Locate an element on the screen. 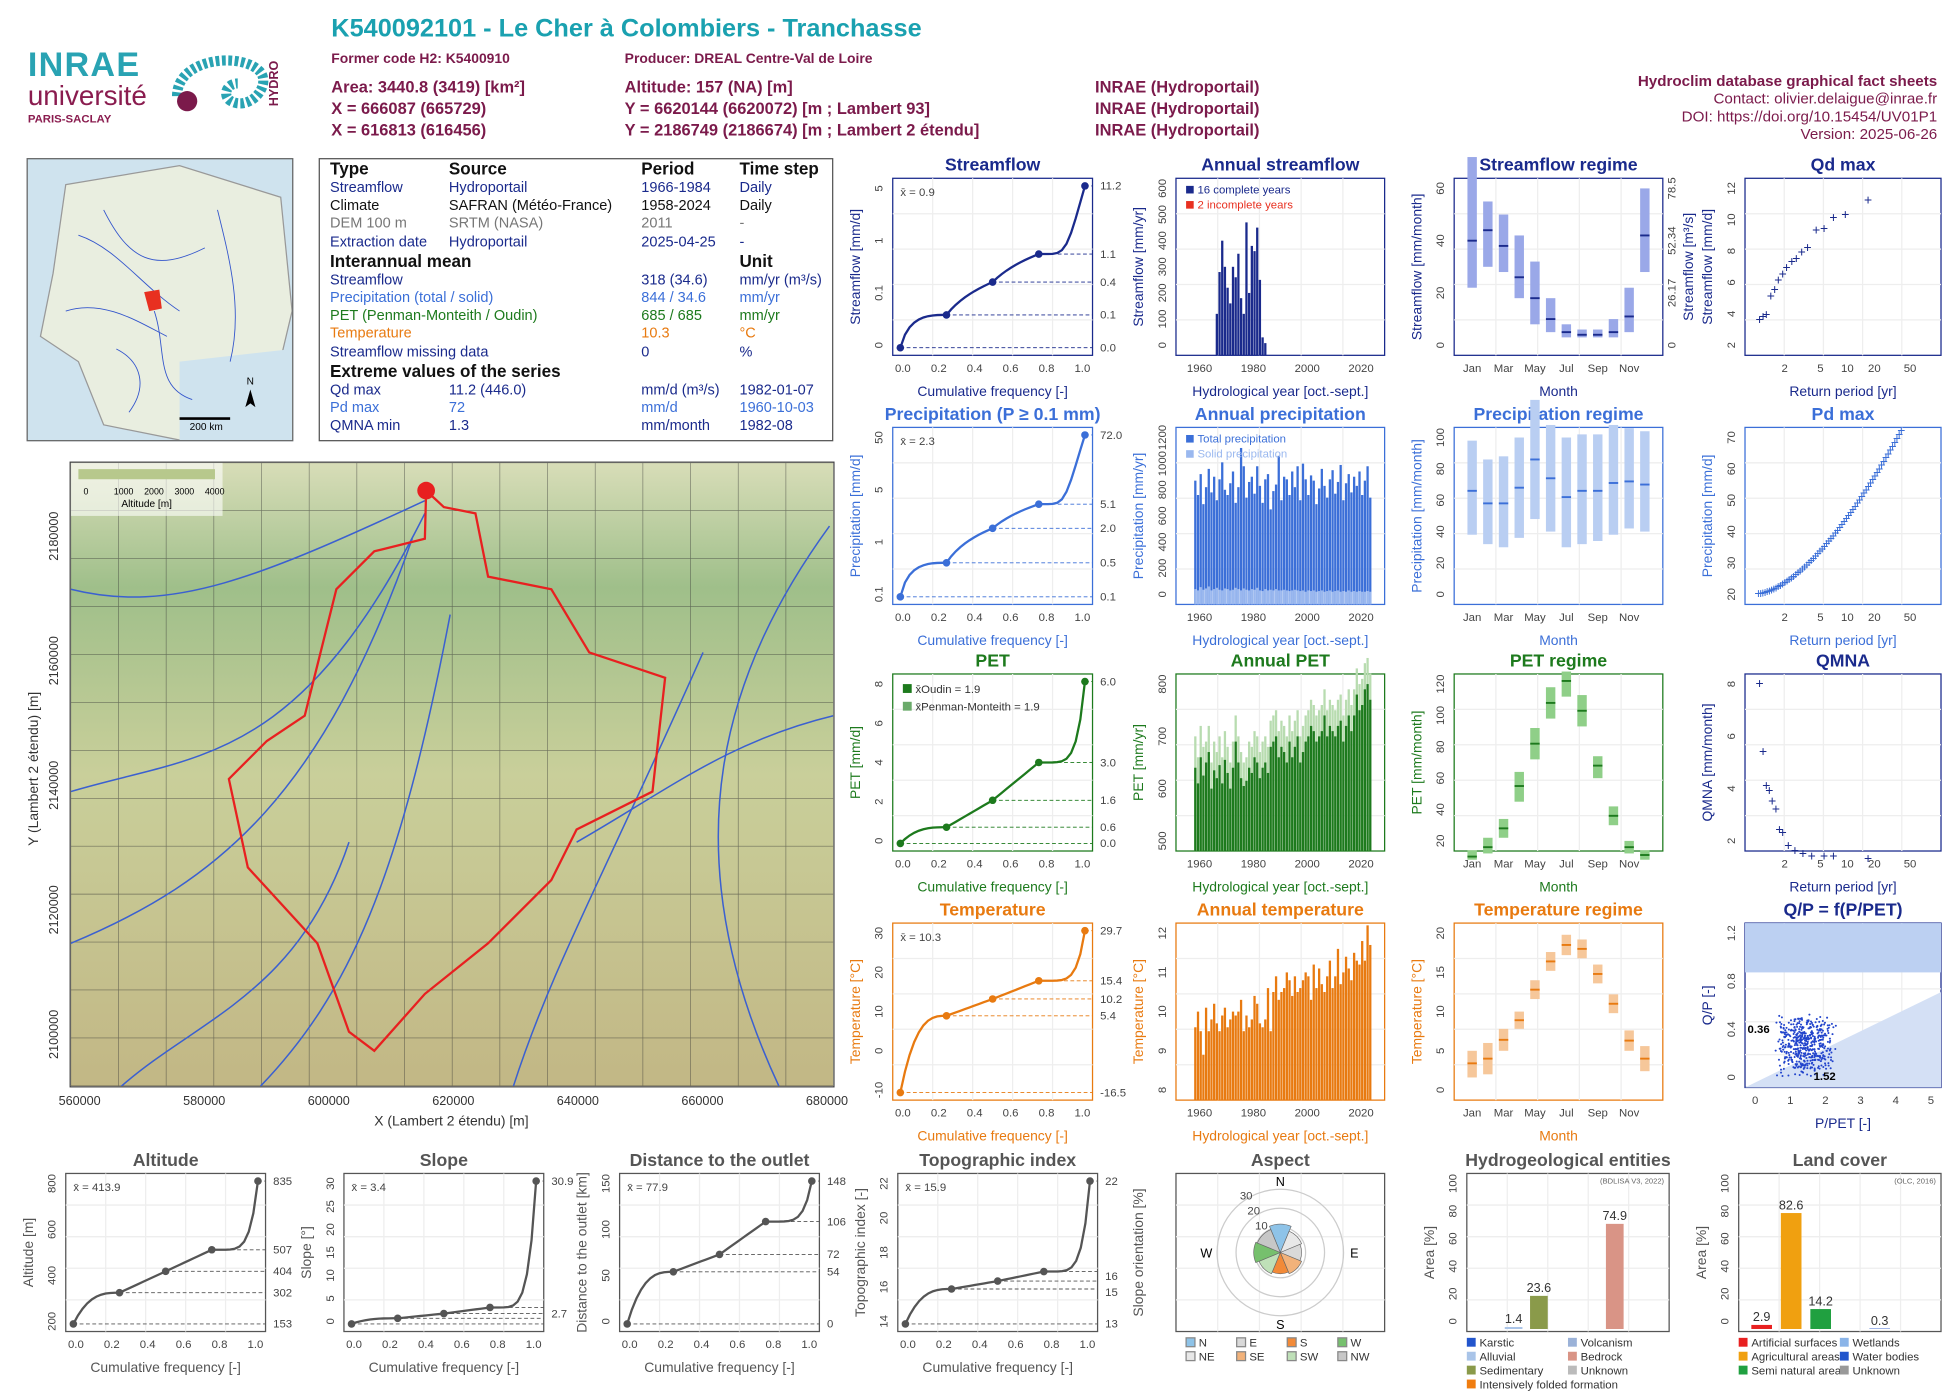 Image resolution: width=1960 pixels, height=1391 pixels. y-tick-label: 5 is located at coordinates (880, 490).